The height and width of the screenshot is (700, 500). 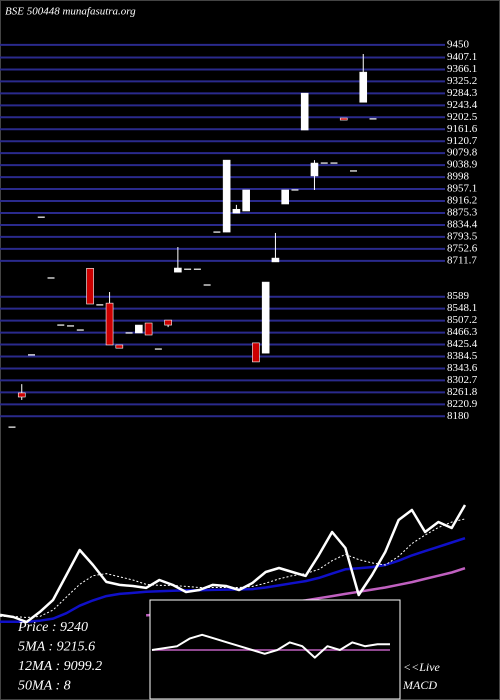 I want to click on y-tick-label: 9120.7, so click(x=462, y=141).